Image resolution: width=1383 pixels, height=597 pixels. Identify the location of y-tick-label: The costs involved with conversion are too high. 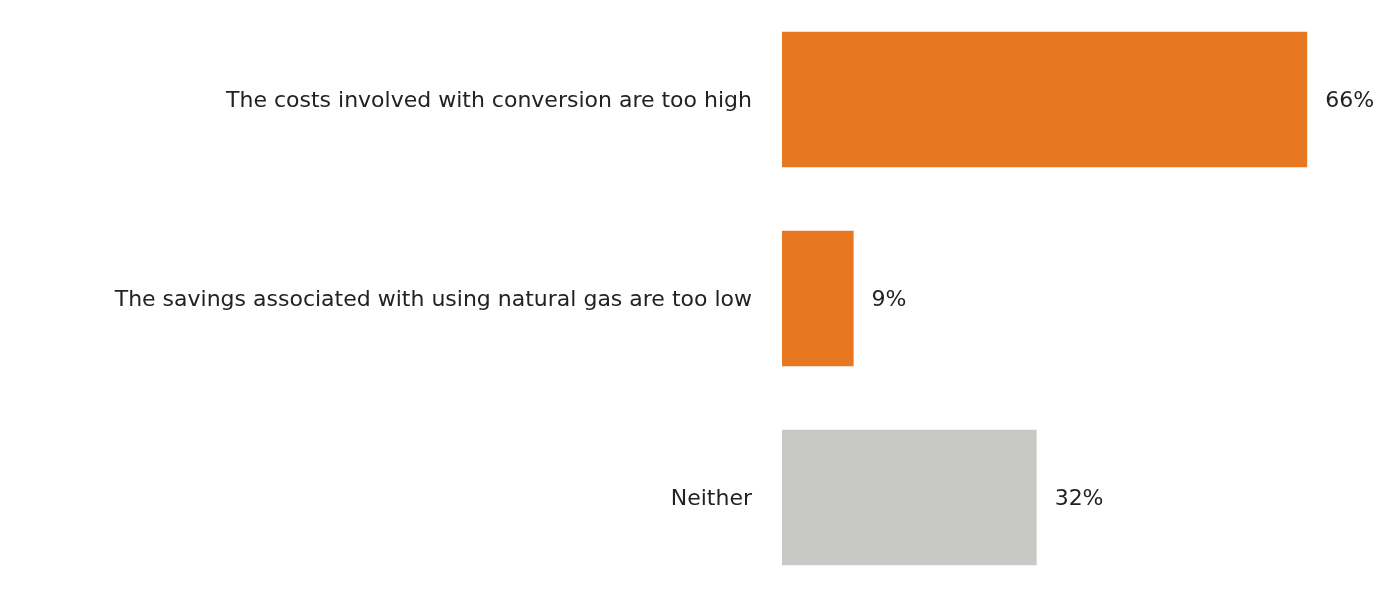
(488, 99).